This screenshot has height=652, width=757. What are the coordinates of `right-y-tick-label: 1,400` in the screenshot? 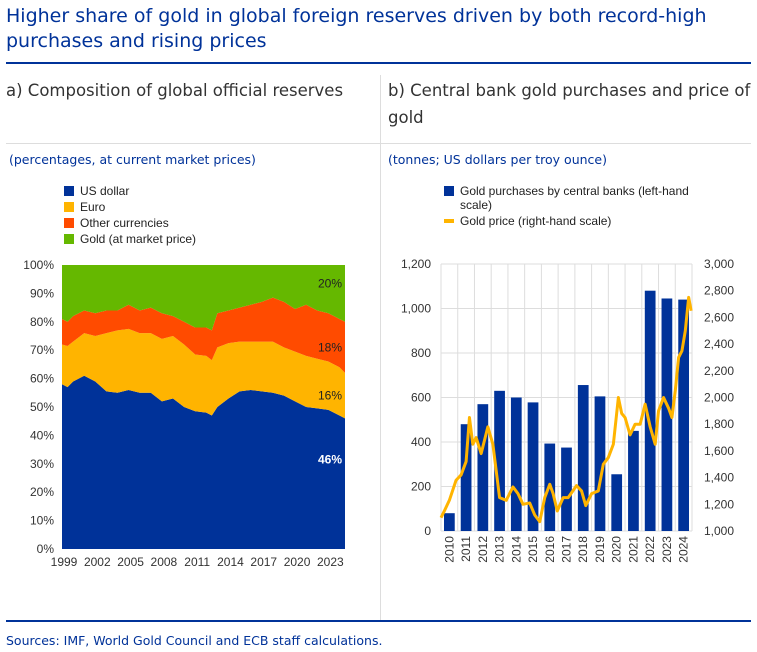 It's located at (719, 478).